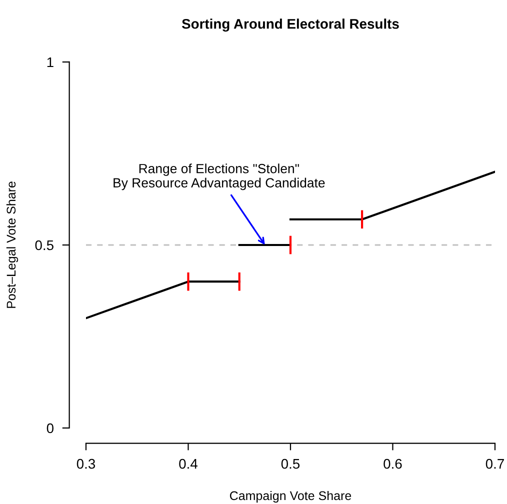  I want to click on chart-title: Sorting Around Electoral Results, so click(290, 25).